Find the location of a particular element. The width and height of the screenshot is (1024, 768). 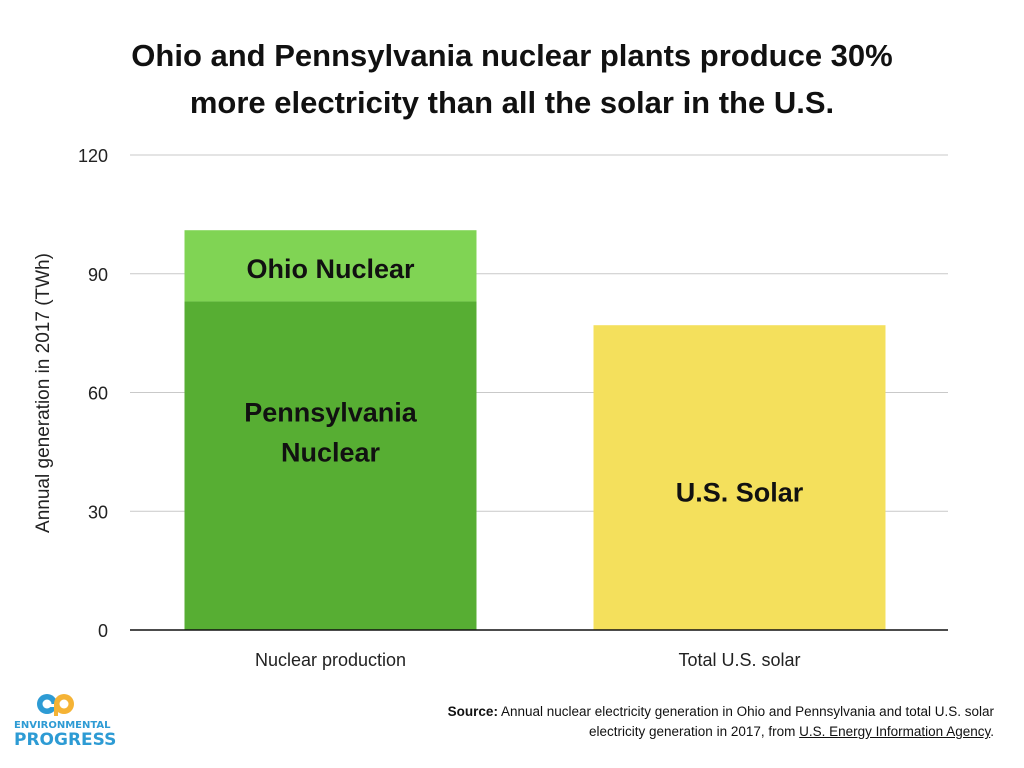

x-tick-label-0: Nuclear production is located at coordinates (330, 660).